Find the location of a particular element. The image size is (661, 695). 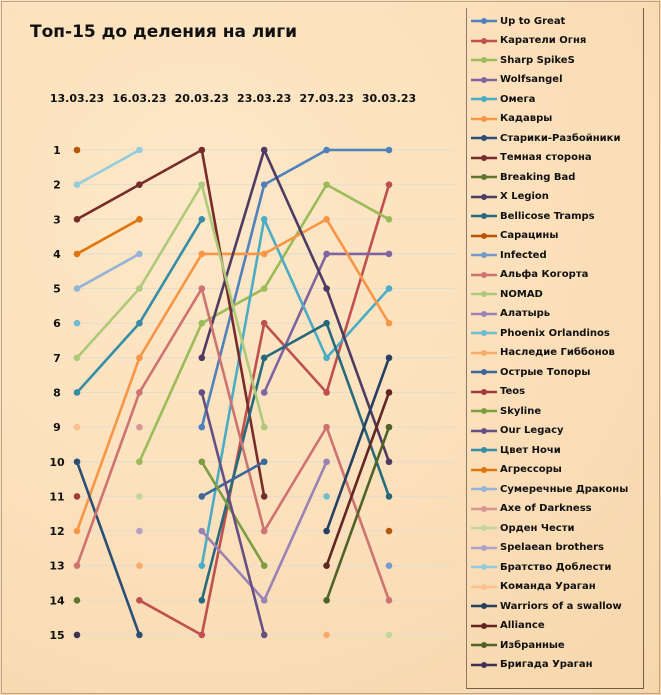

x-tick-label: 20.03.23 is located at coordinates (202, 98).